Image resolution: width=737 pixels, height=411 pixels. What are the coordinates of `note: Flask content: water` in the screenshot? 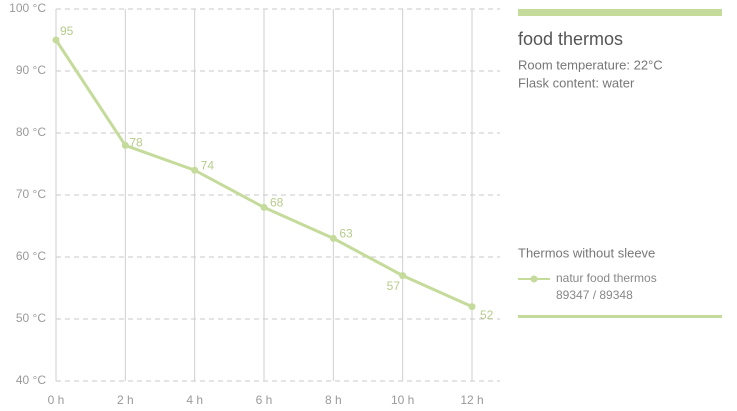 It's located at (576, 82).